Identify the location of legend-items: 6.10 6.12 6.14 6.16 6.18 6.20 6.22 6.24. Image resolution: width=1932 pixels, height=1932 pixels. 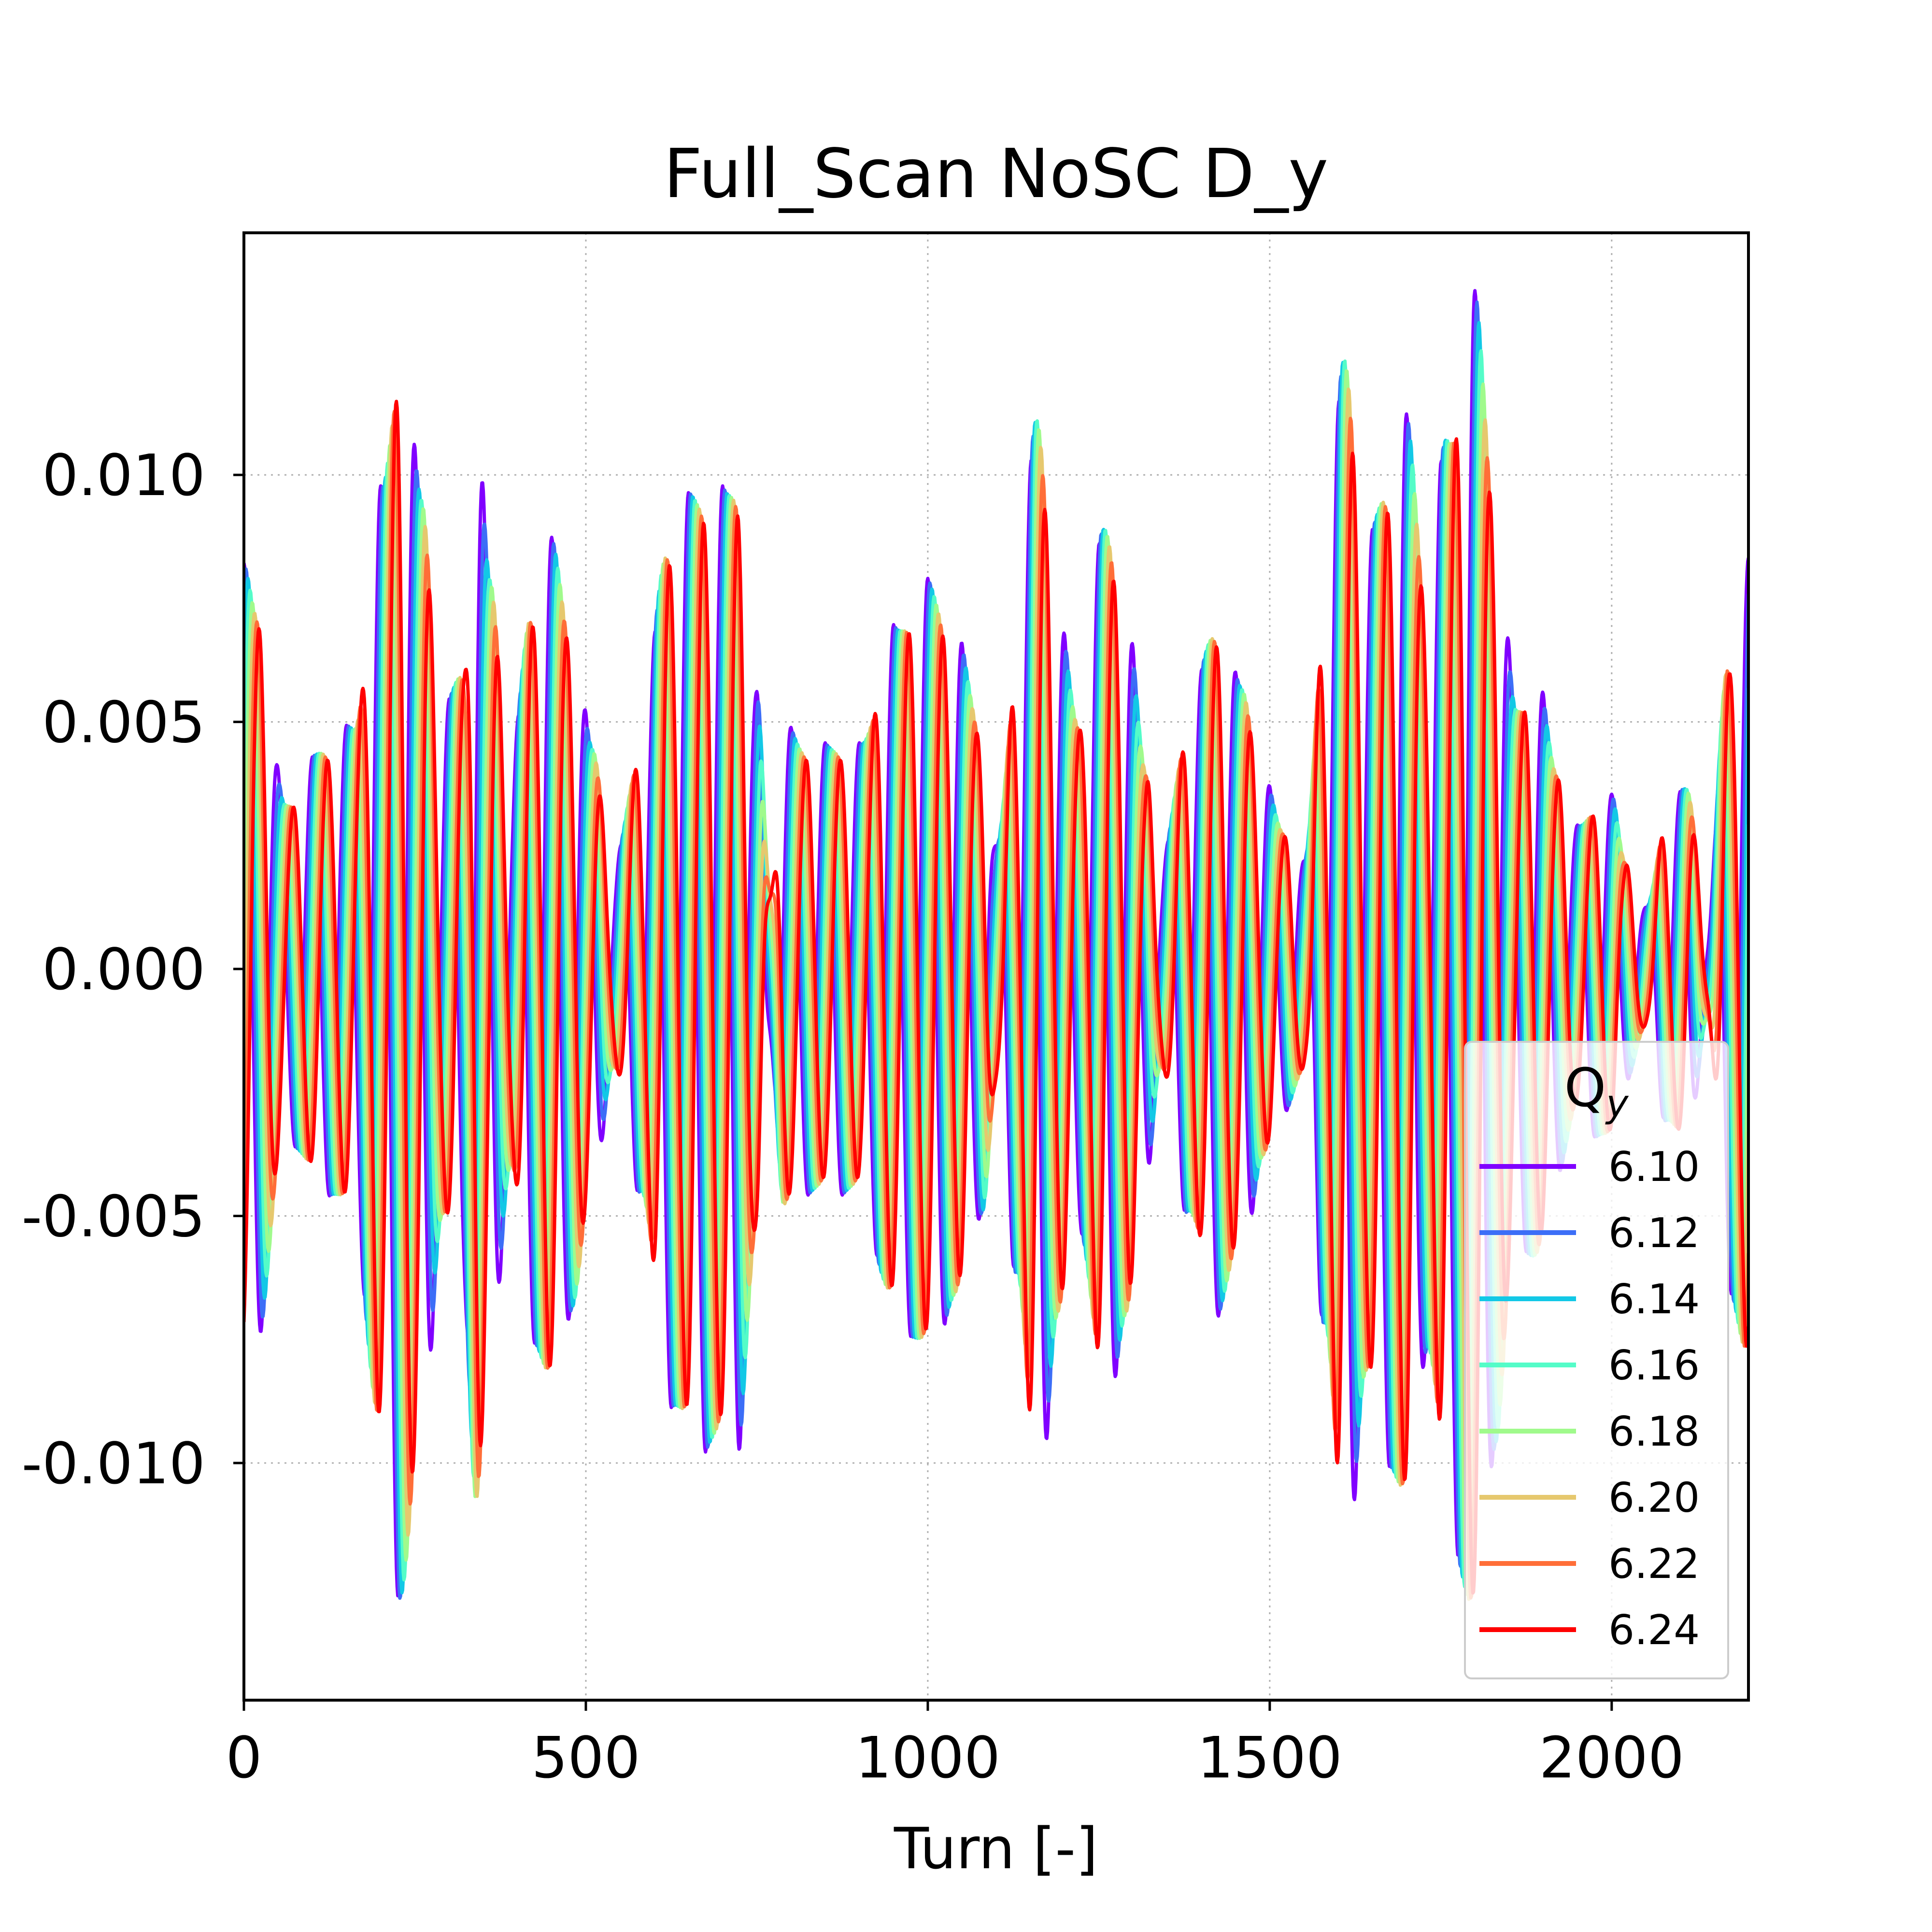
(1589, 1398).